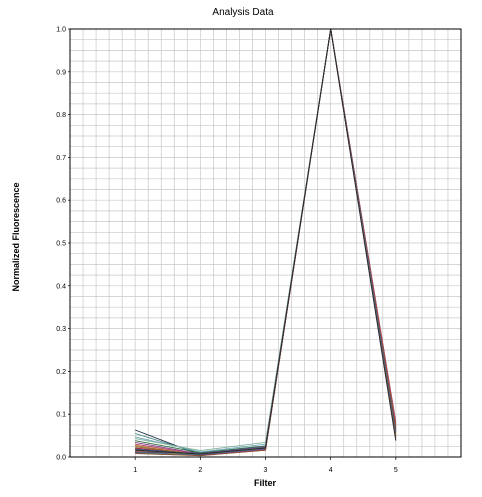 The height and width of the screenshot is (497, 482). I want to click on chart-title: Analysis Data, so click(243, 12).